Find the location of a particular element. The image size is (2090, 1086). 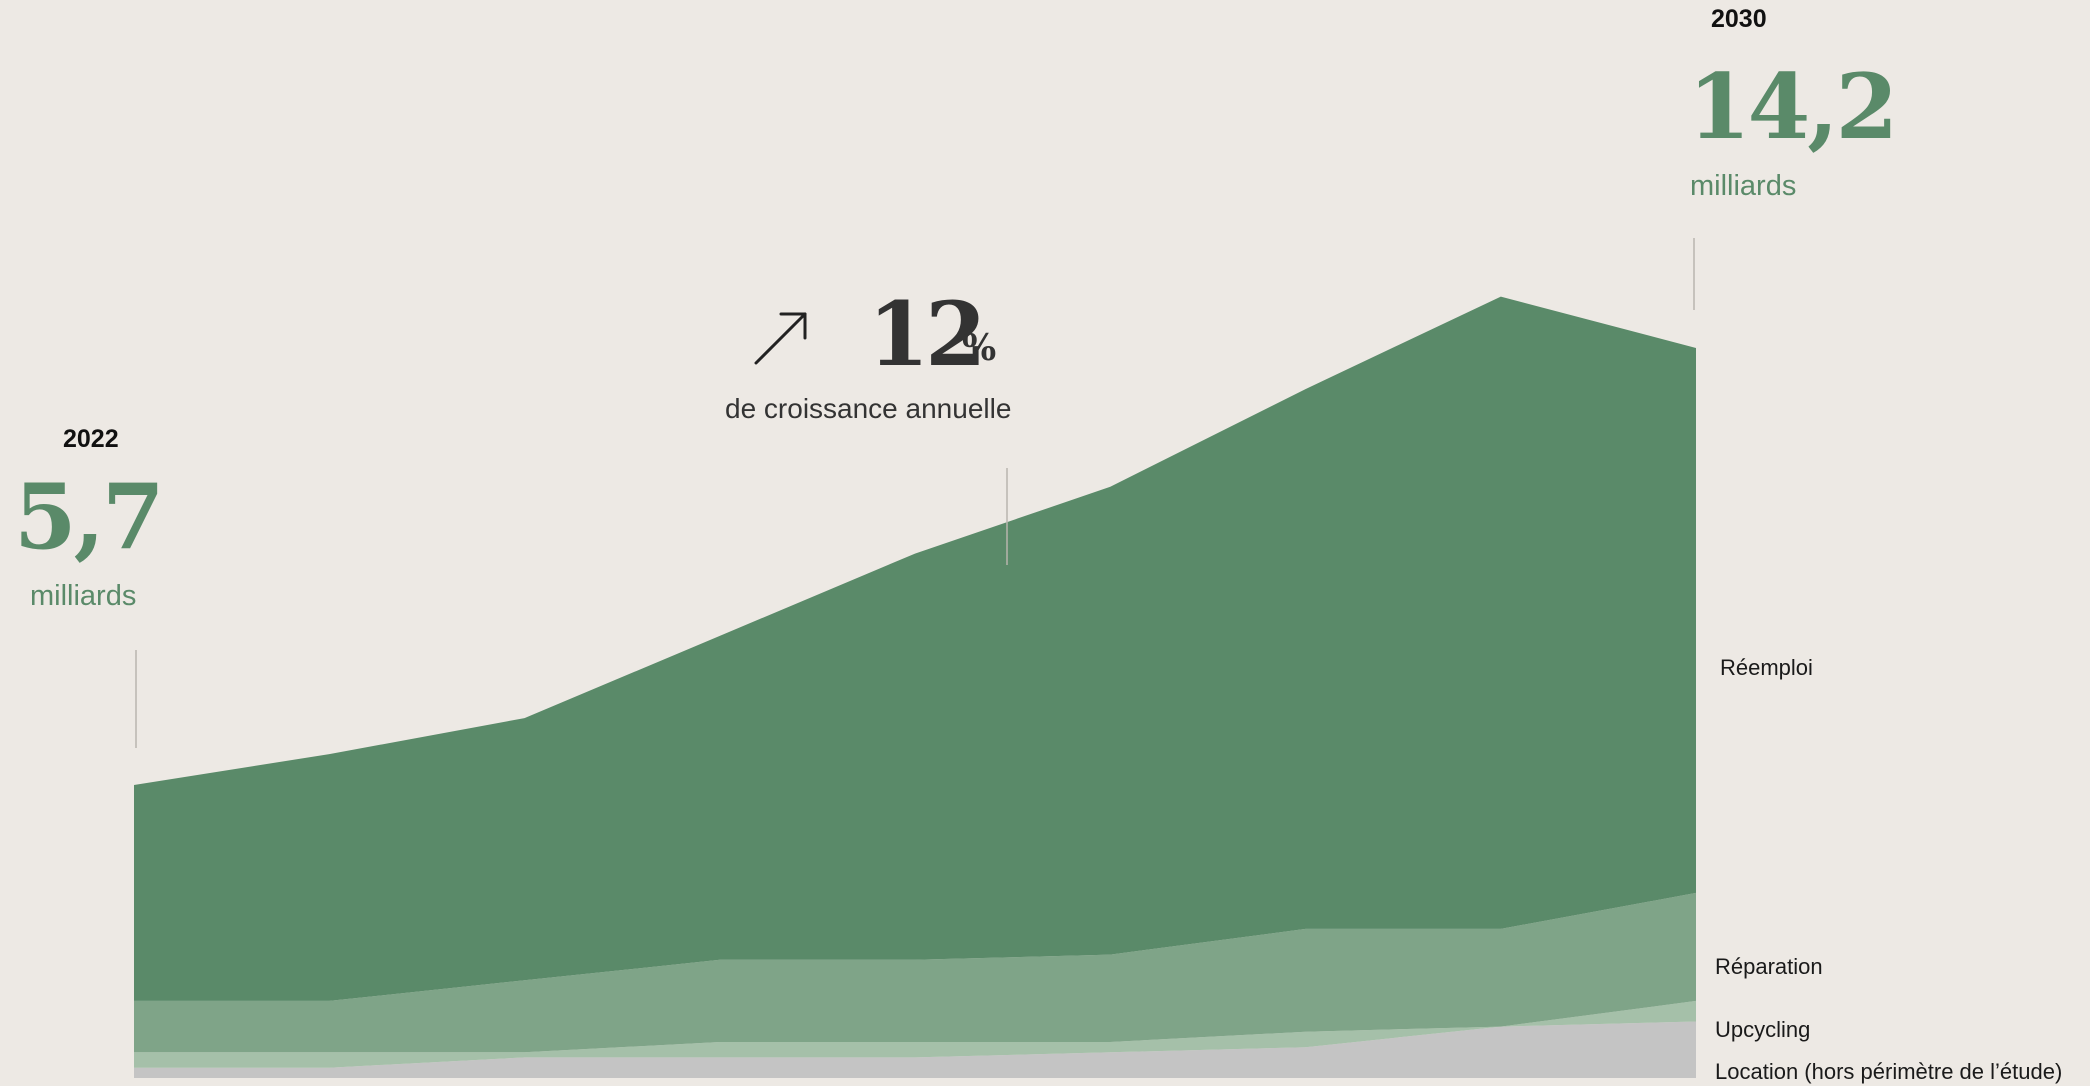

series-label-reparation: Réparation is located at coordinates (1769, 966).